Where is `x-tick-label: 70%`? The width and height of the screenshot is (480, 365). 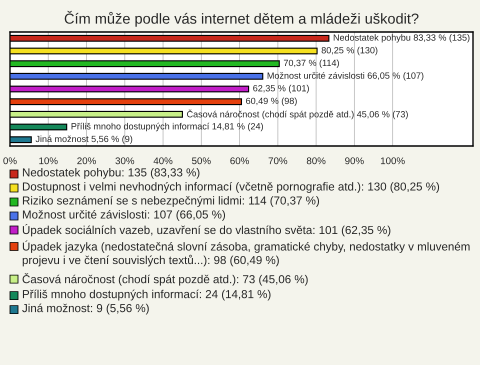 x-tick-label: 70% is located at coordinates (278, 160).